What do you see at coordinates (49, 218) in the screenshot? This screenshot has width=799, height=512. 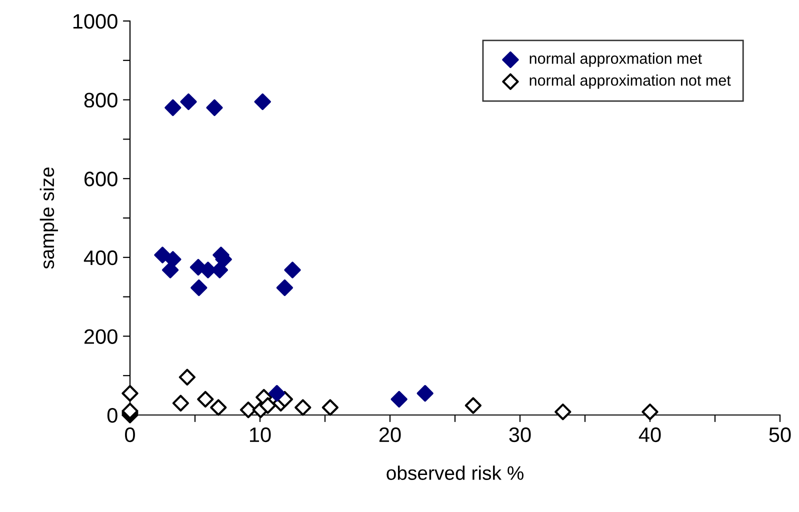 I see `y-axis-title: sample size` at bounding box center [49, 218].